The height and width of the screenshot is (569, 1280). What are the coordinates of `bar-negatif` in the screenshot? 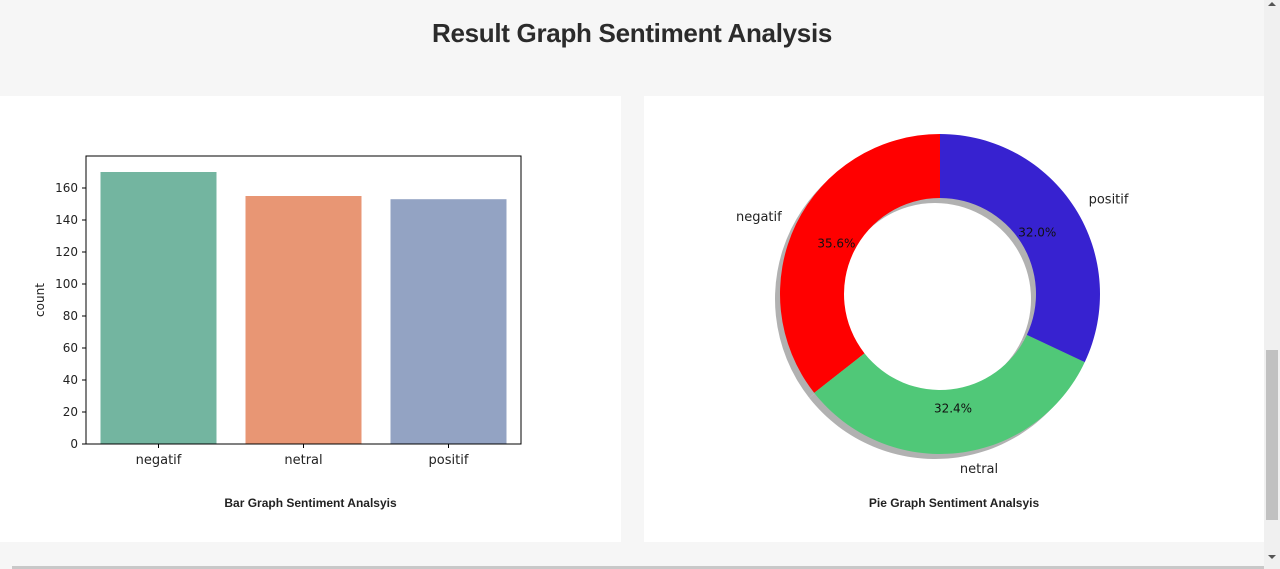 It's located at (158, 308).